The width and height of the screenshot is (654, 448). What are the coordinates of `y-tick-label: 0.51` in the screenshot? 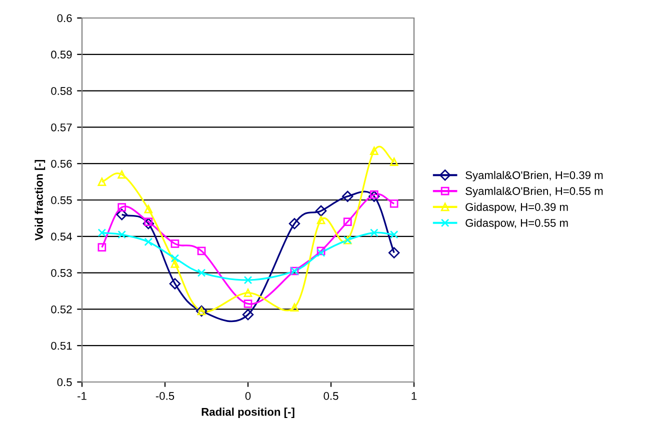 It's located at (61, 346).